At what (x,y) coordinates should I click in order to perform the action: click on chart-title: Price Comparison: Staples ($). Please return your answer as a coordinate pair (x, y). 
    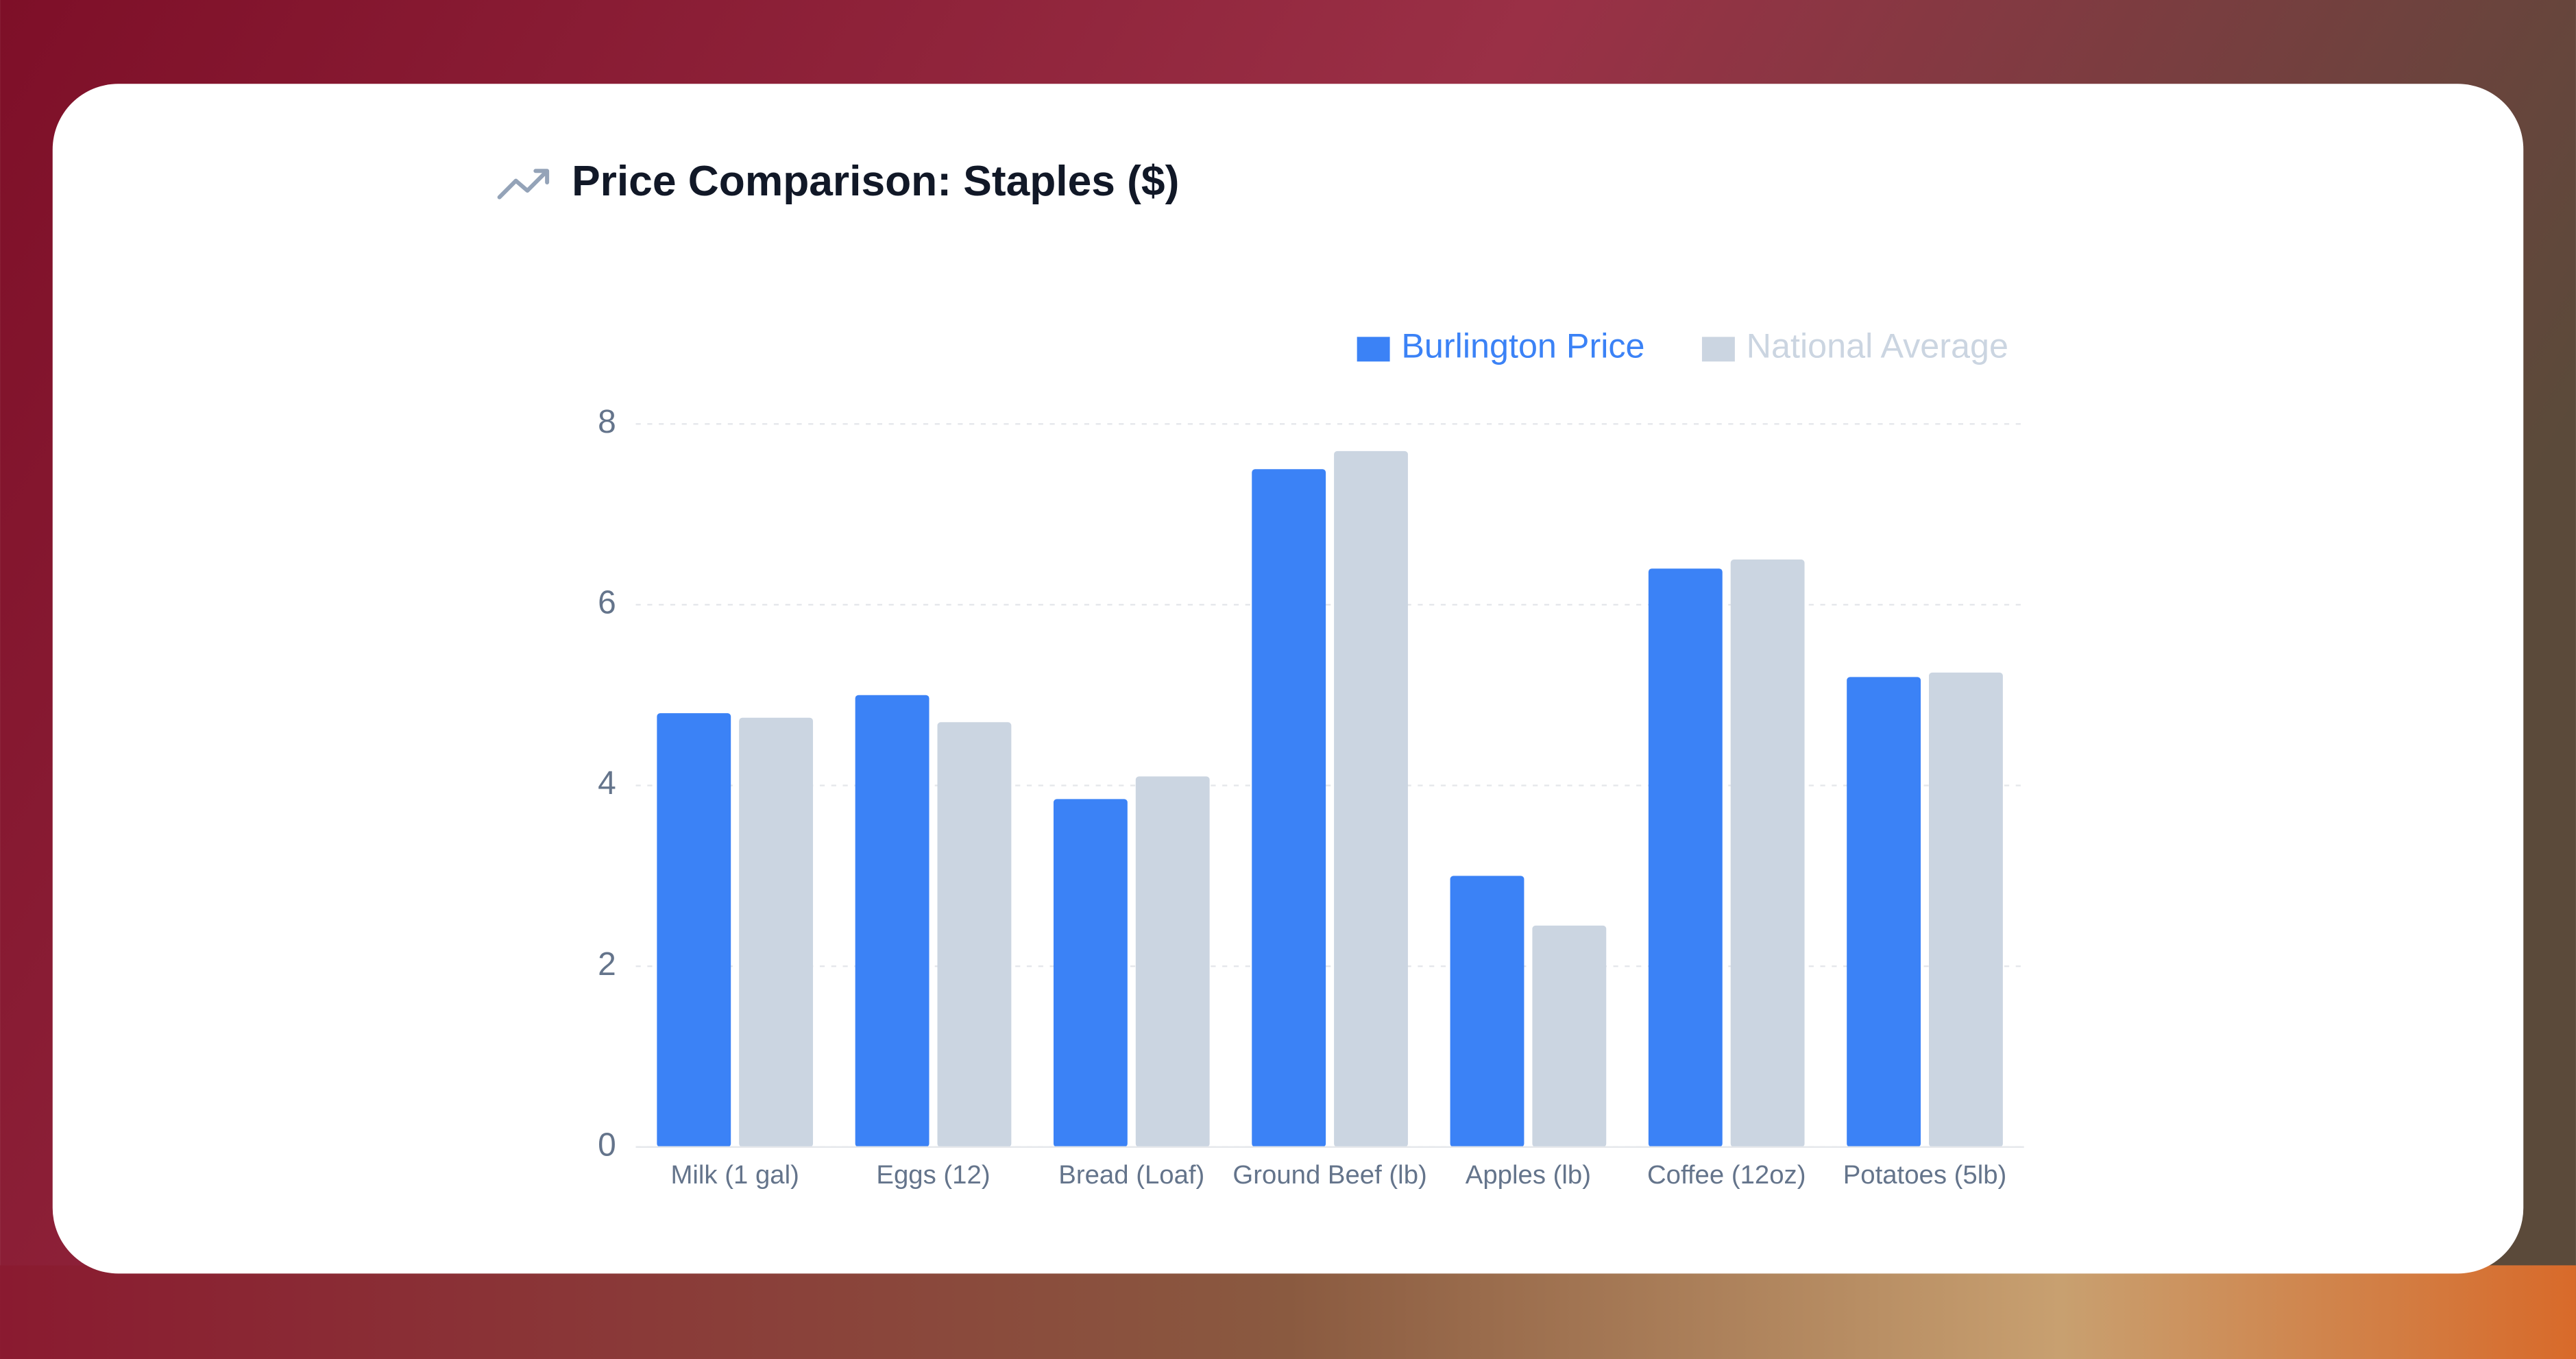
    Looking at the image, I should click on (875, 181).